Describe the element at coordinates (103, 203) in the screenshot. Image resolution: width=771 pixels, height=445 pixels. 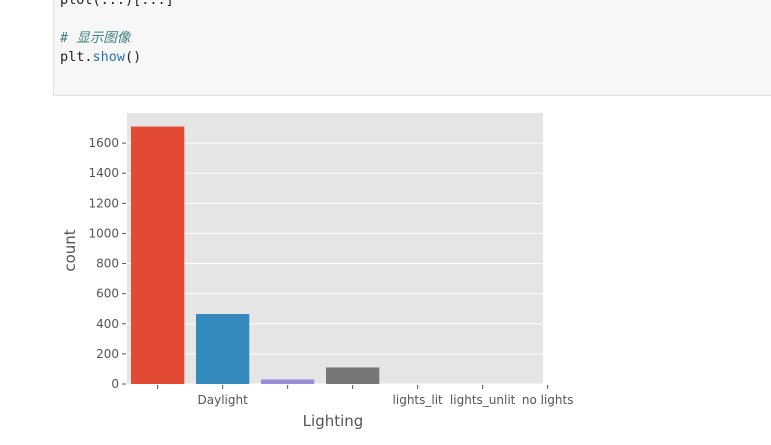
I see `y-tick-label: 1200` at that location.